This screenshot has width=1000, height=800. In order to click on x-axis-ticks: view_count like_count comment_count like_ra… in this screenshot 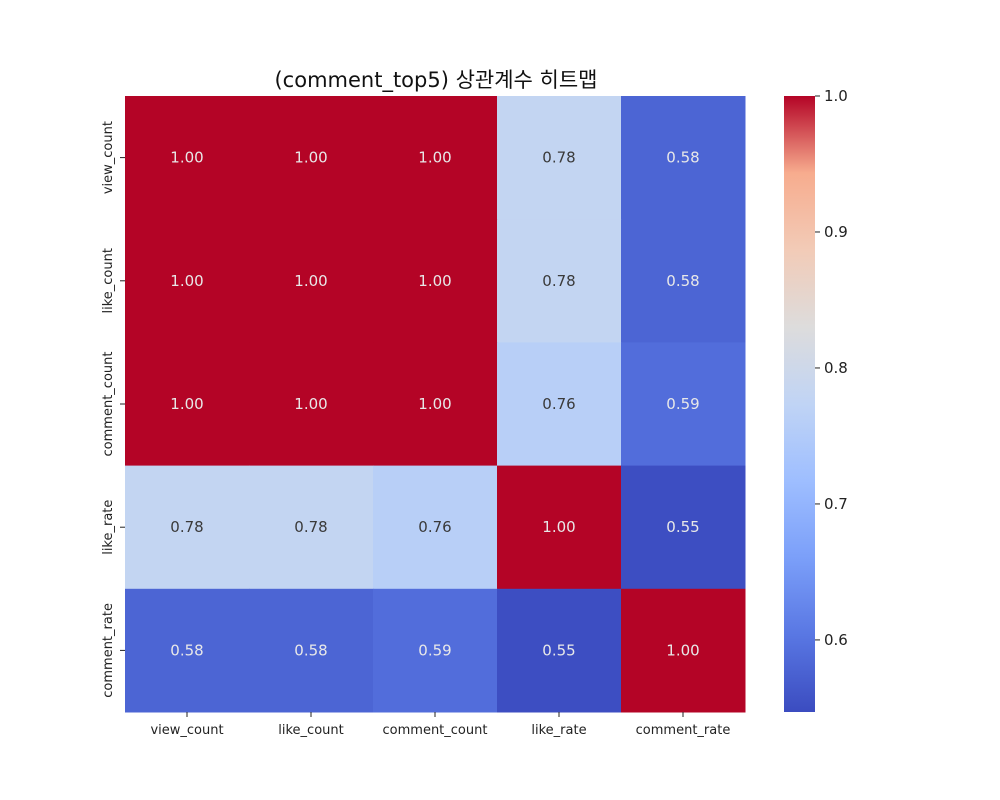, I will do `click(440, 725)`.